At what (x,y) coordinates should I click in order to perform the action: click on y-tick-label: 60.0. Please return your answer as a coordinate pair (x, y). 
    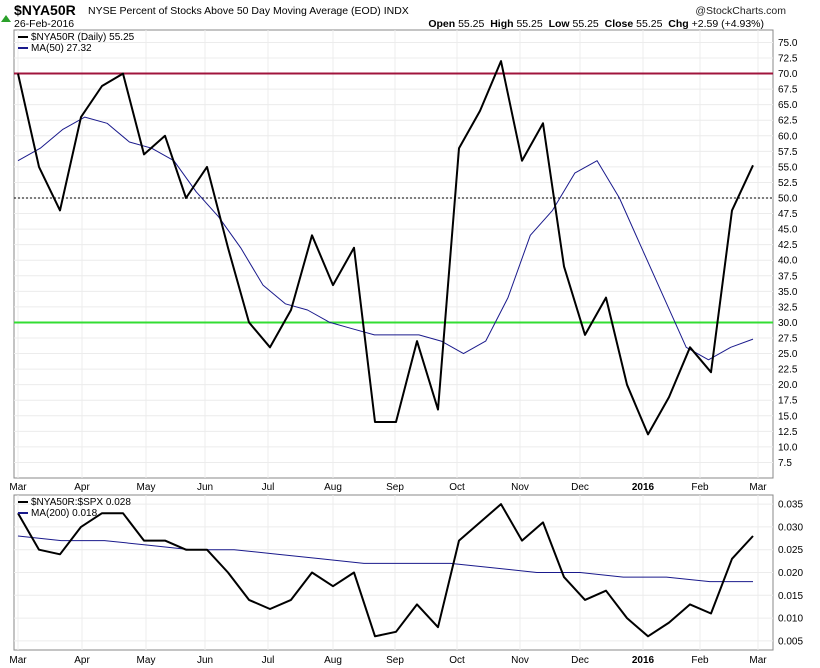
    Looking at the image, I should click on (788, 136).